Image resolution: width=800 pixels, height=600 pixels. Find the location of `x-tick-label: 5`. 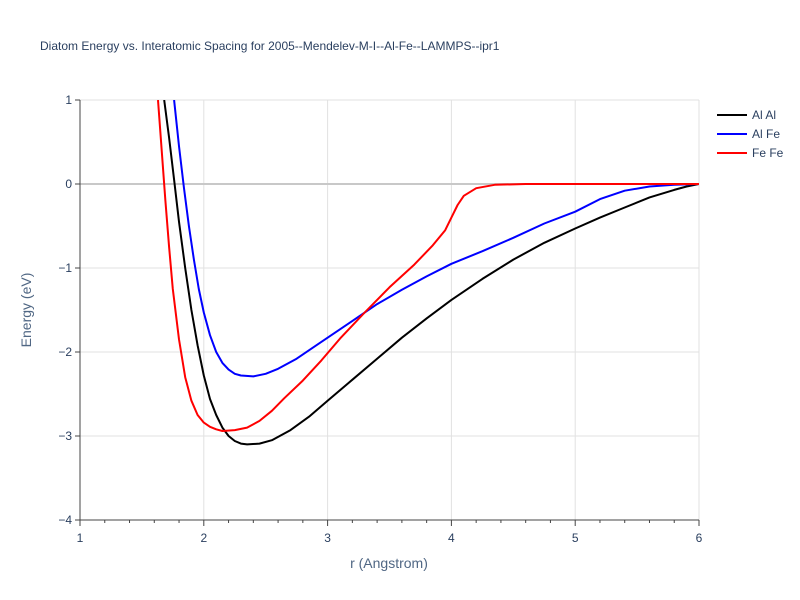

x-tick-label: 5 is located at coordinates (575, 538).